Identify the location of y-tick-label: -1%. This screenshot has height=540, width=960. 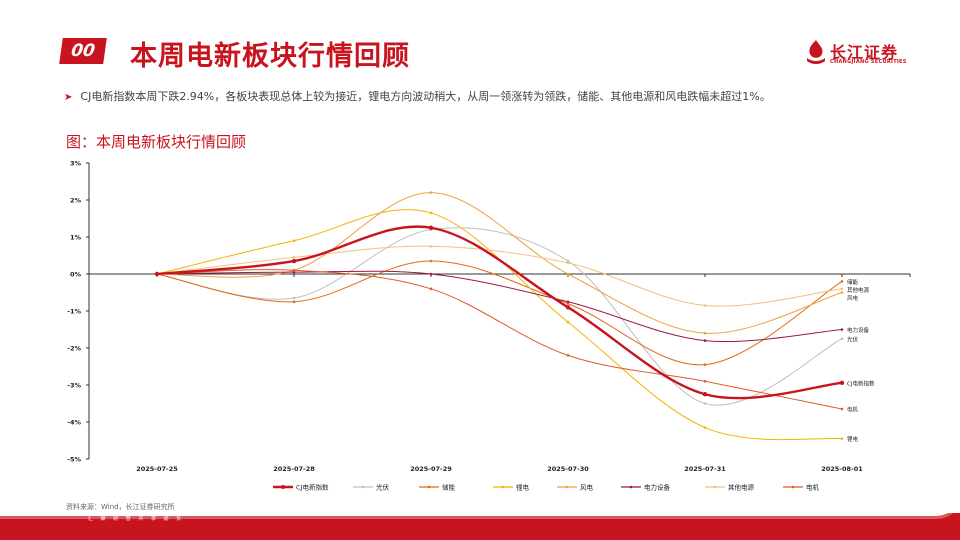
(74, 312).